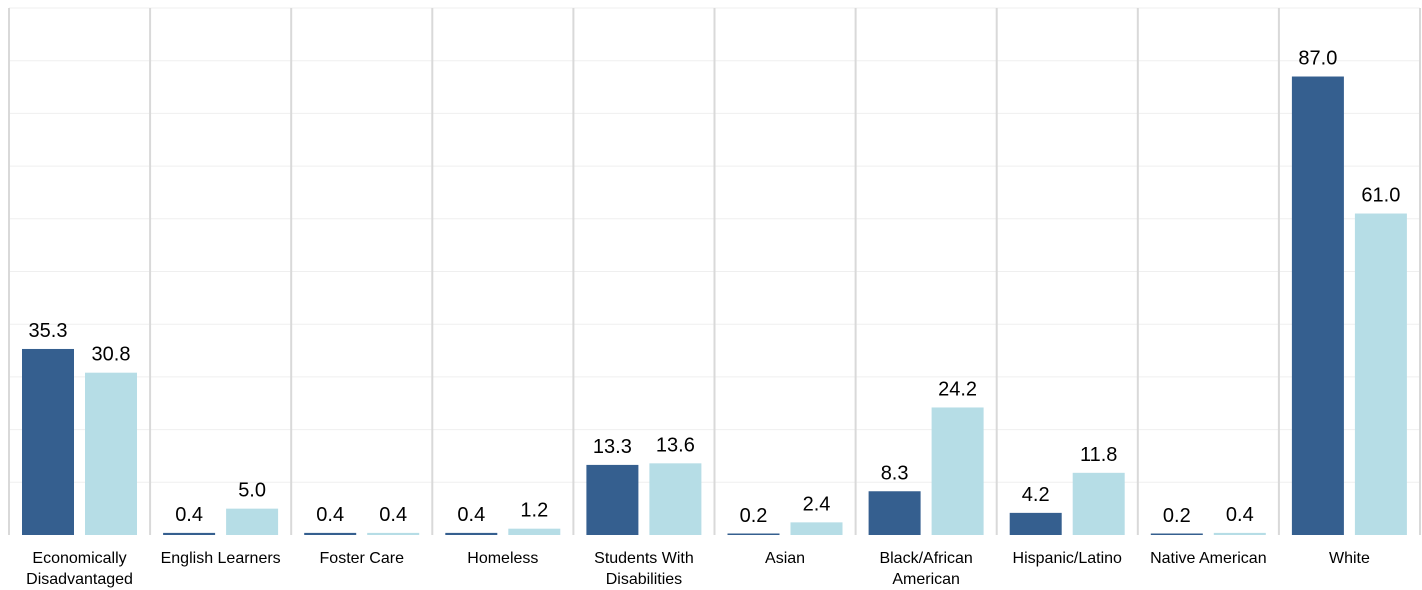 The image size is (1422, 590). I want to click on data-label: 11.8, so click(1098, 455).